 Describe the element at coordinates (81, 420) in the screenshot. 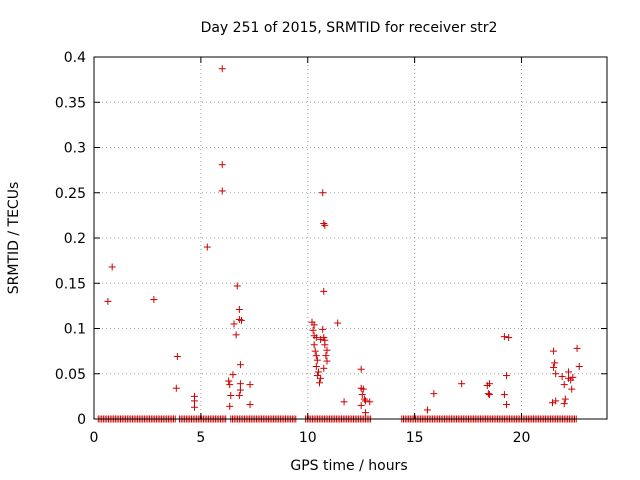

I see `y-tick-label: 0` at that location.